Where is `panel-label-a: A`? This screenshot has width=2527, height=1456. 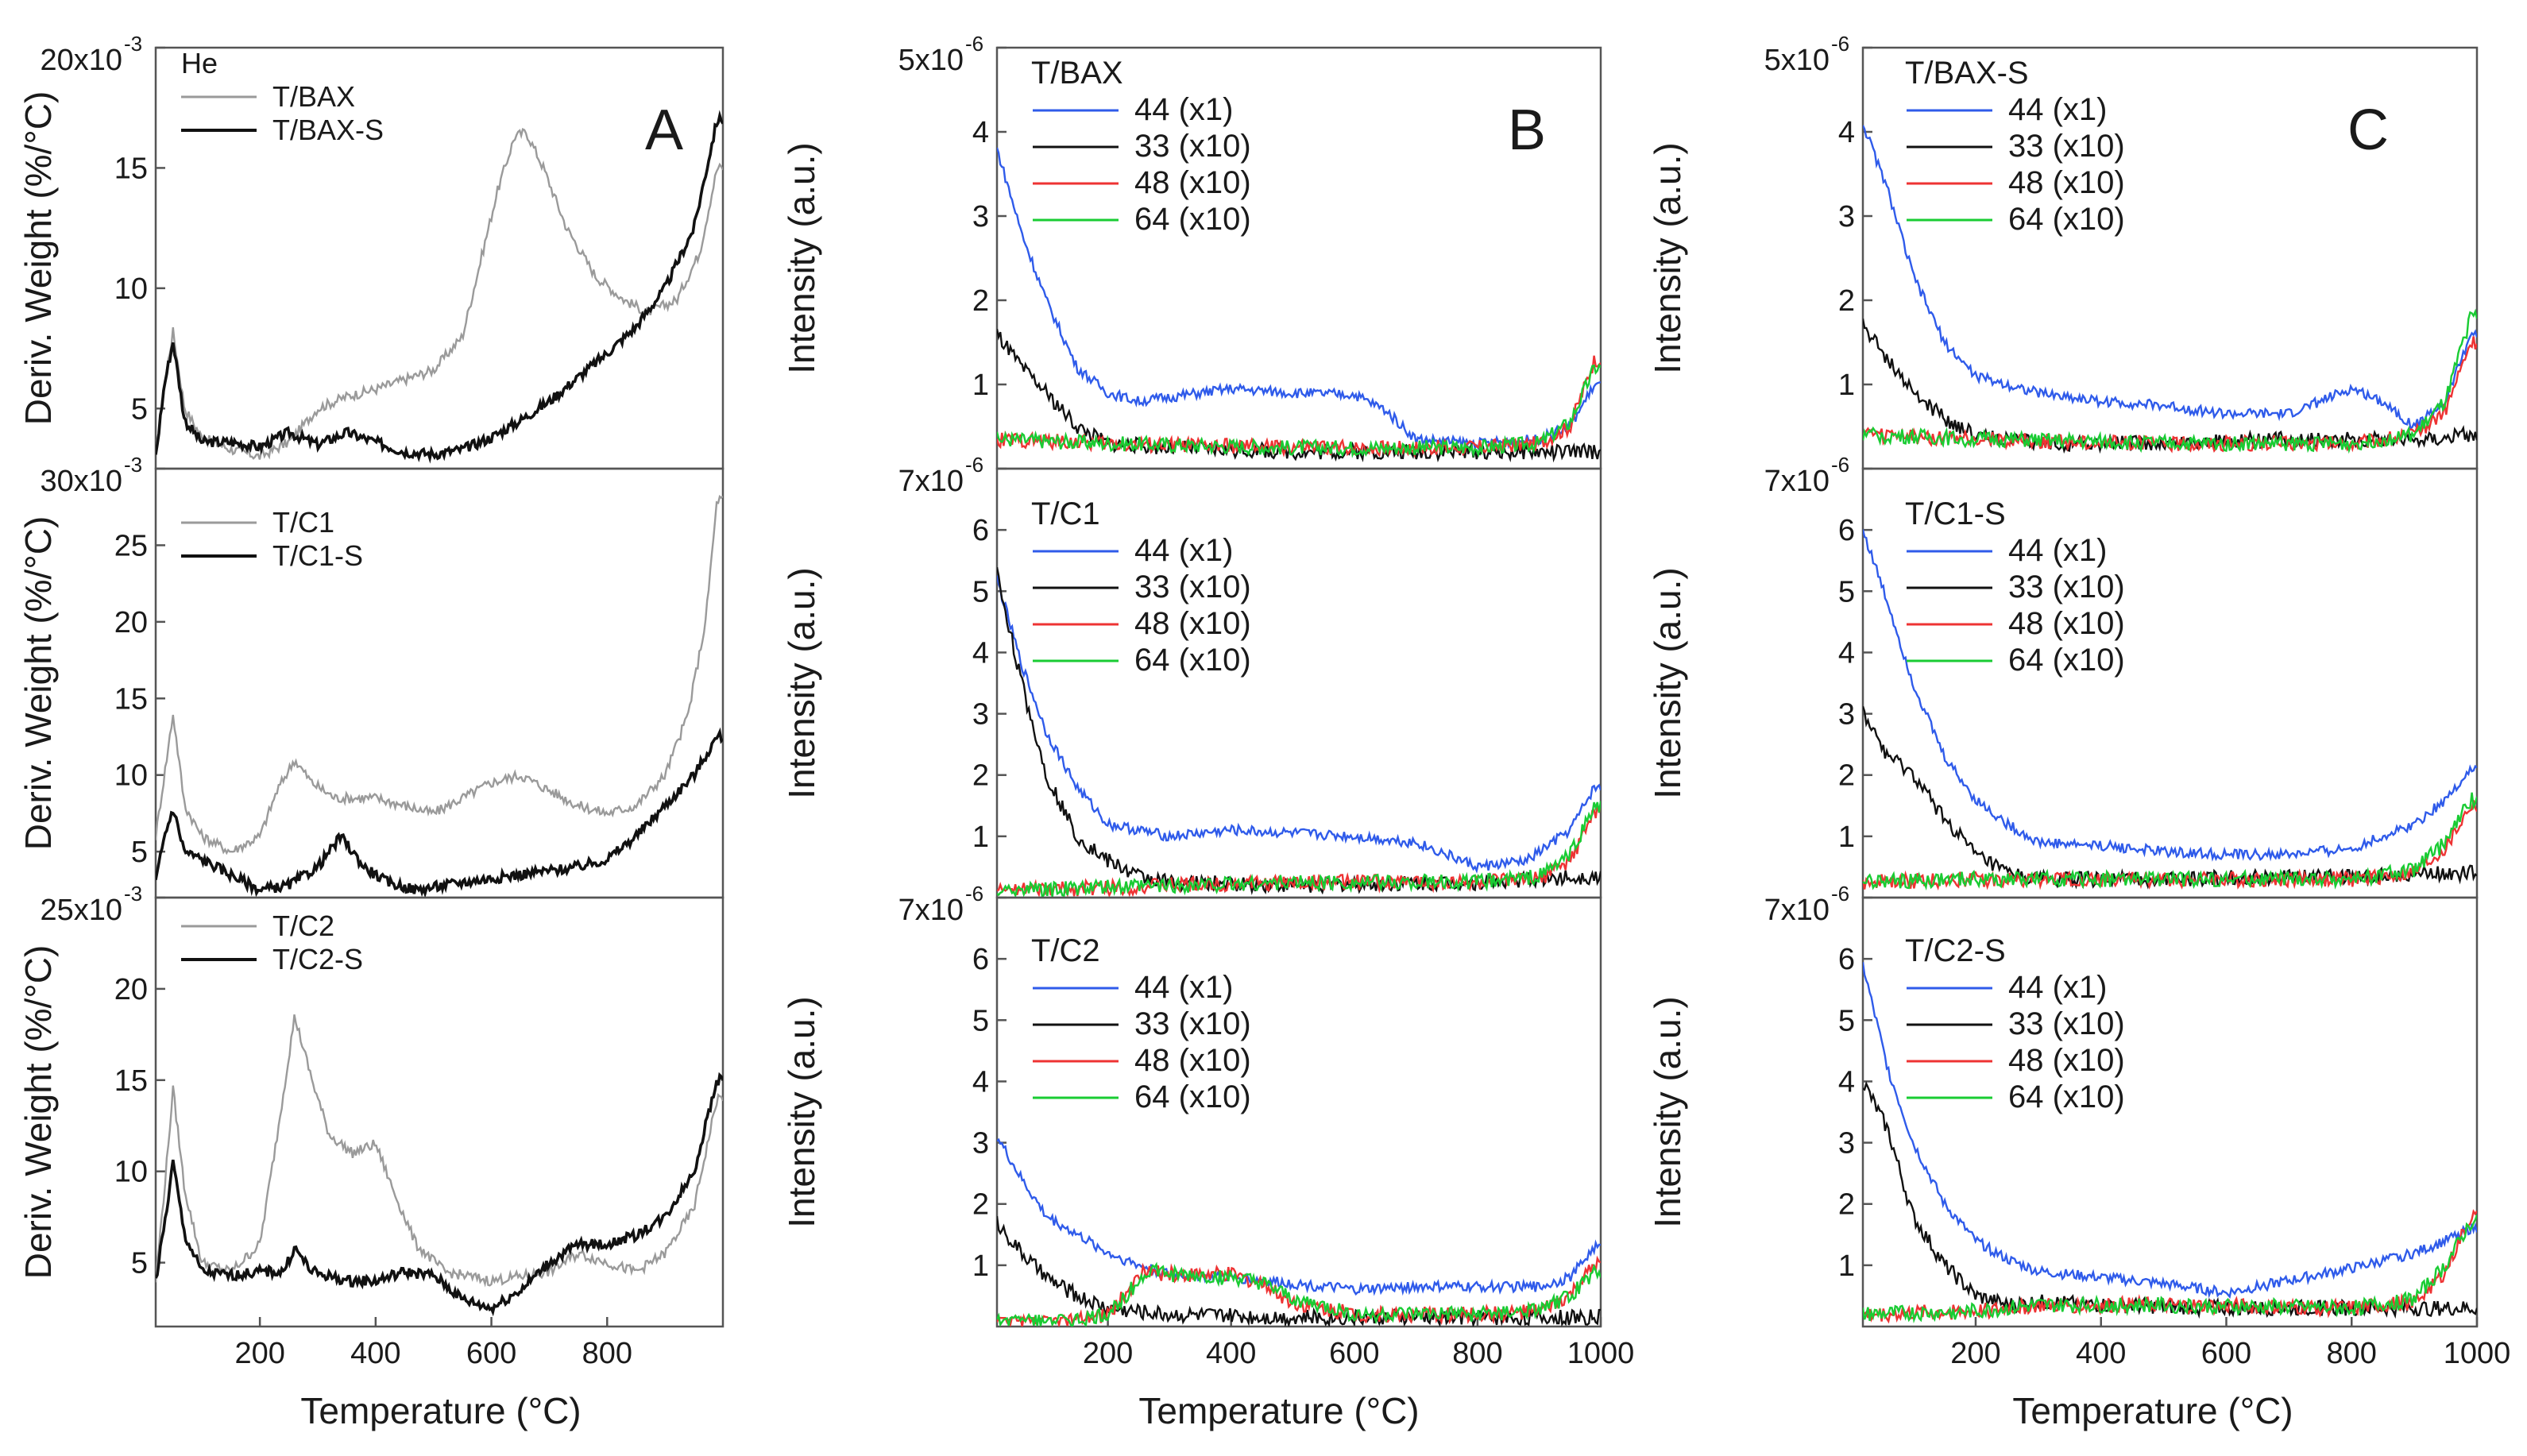 panel-label-a: A is located at coordinates (664, 130).